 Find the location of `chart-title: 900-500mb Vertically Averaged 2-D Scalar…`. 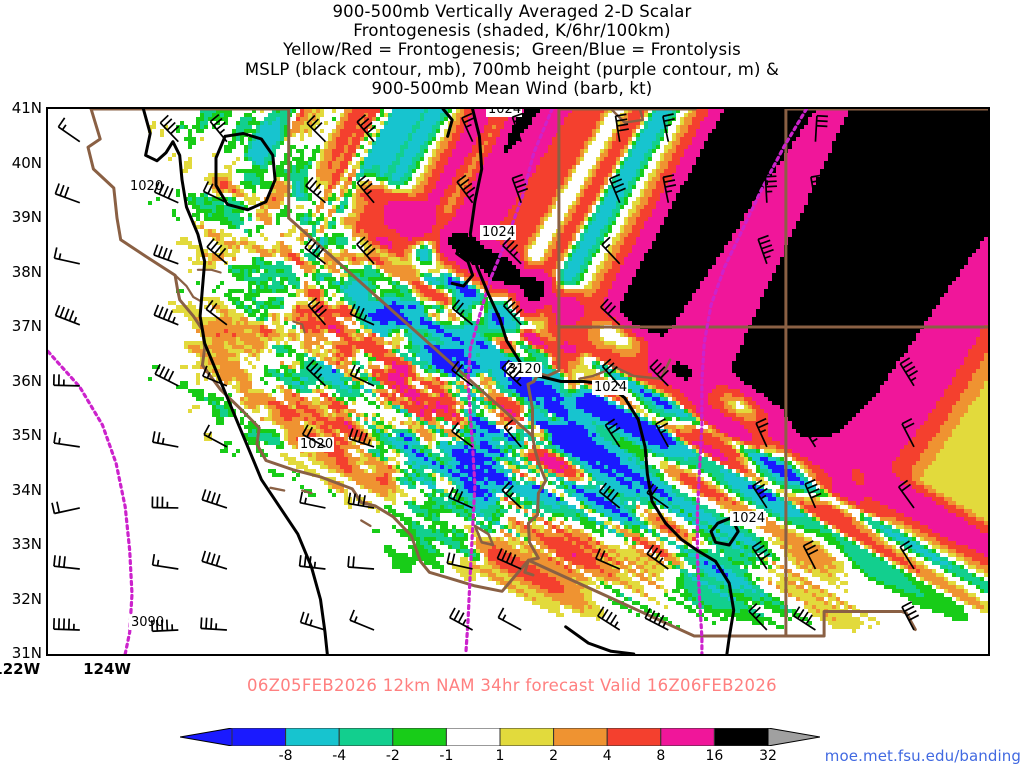

chart-title: 900-500mb Vertically Averaged 2-D Scalar… is located at coordinates (512, 50).